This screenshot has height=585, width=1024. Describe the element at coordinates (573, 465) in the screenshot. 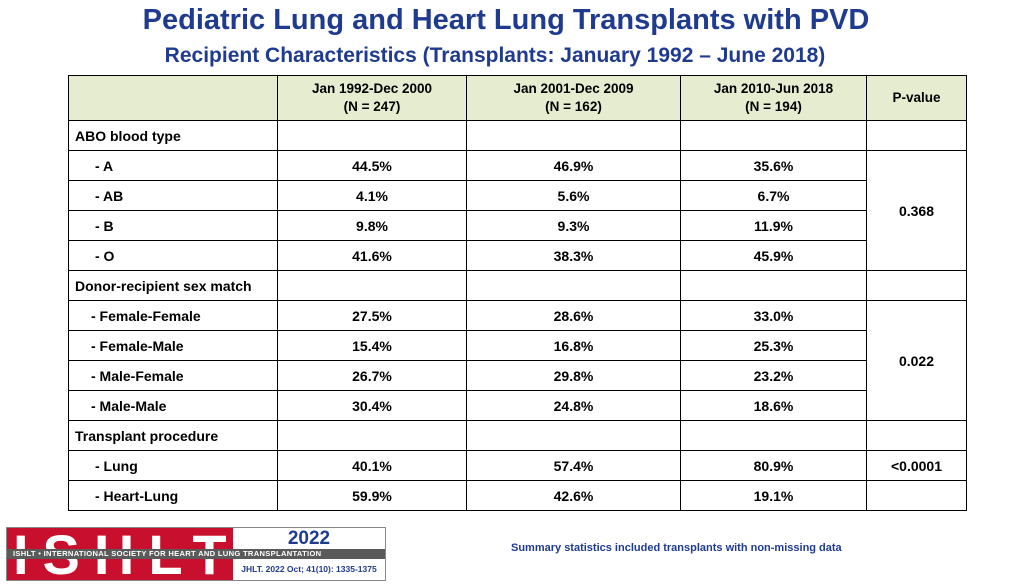

I see `table-cell: 57.4%` at that location.